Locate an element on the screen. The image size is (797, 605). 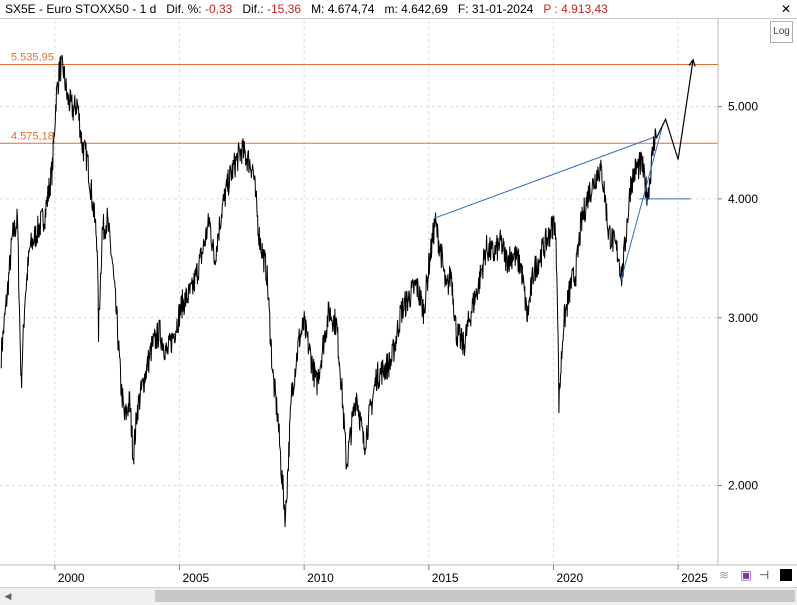
level-label: 4.575,18 is located at coordinates (32, 136).